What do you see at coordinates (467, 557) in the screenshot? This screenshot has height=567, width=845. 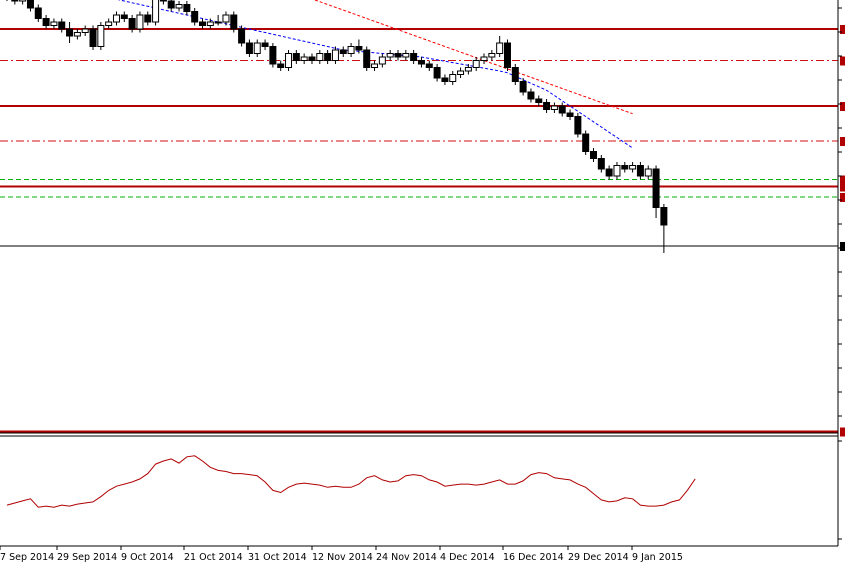 I see `x-tick-label: 4 Dec 2014` at bounding box center [467, 557].